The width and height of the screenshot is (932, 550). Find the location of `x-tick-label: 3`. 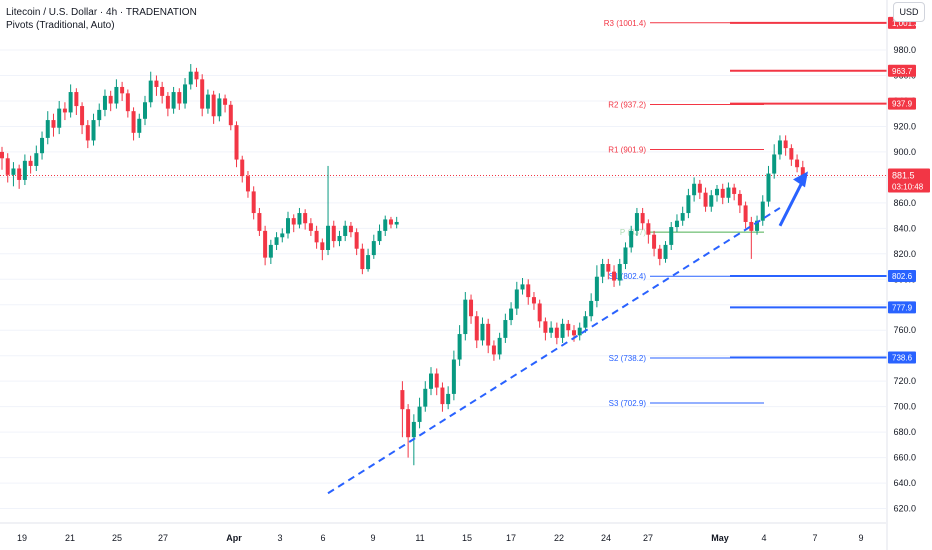

x-tick-label: 3 is located at coordinates (279, 538).